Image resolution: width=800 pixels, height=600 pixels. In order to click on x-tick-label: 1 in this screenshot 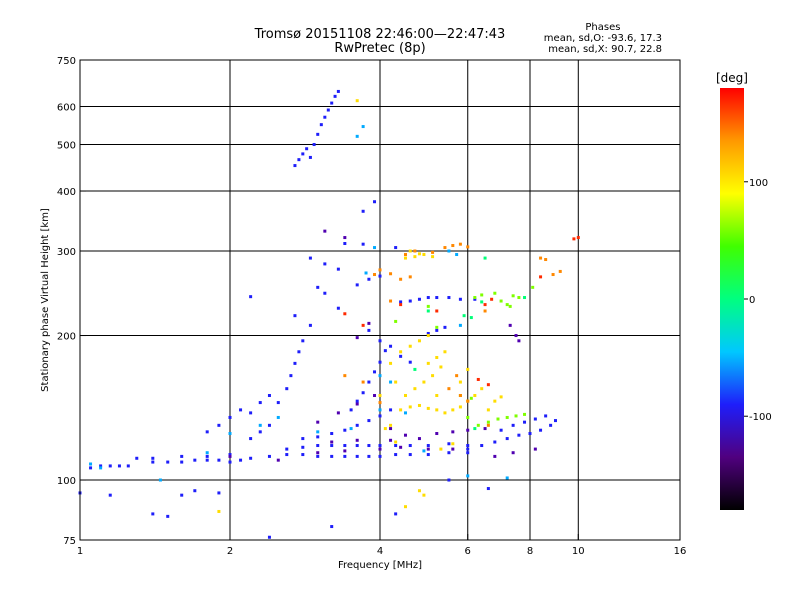, I will do `click(80, 551)`.